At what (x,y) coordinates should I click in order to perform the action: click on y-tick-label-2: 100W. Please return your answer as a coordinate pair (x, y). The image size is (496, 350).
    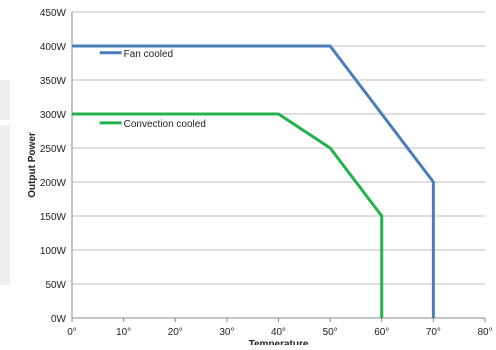
    Looking at the image, I should click on (53, 251).